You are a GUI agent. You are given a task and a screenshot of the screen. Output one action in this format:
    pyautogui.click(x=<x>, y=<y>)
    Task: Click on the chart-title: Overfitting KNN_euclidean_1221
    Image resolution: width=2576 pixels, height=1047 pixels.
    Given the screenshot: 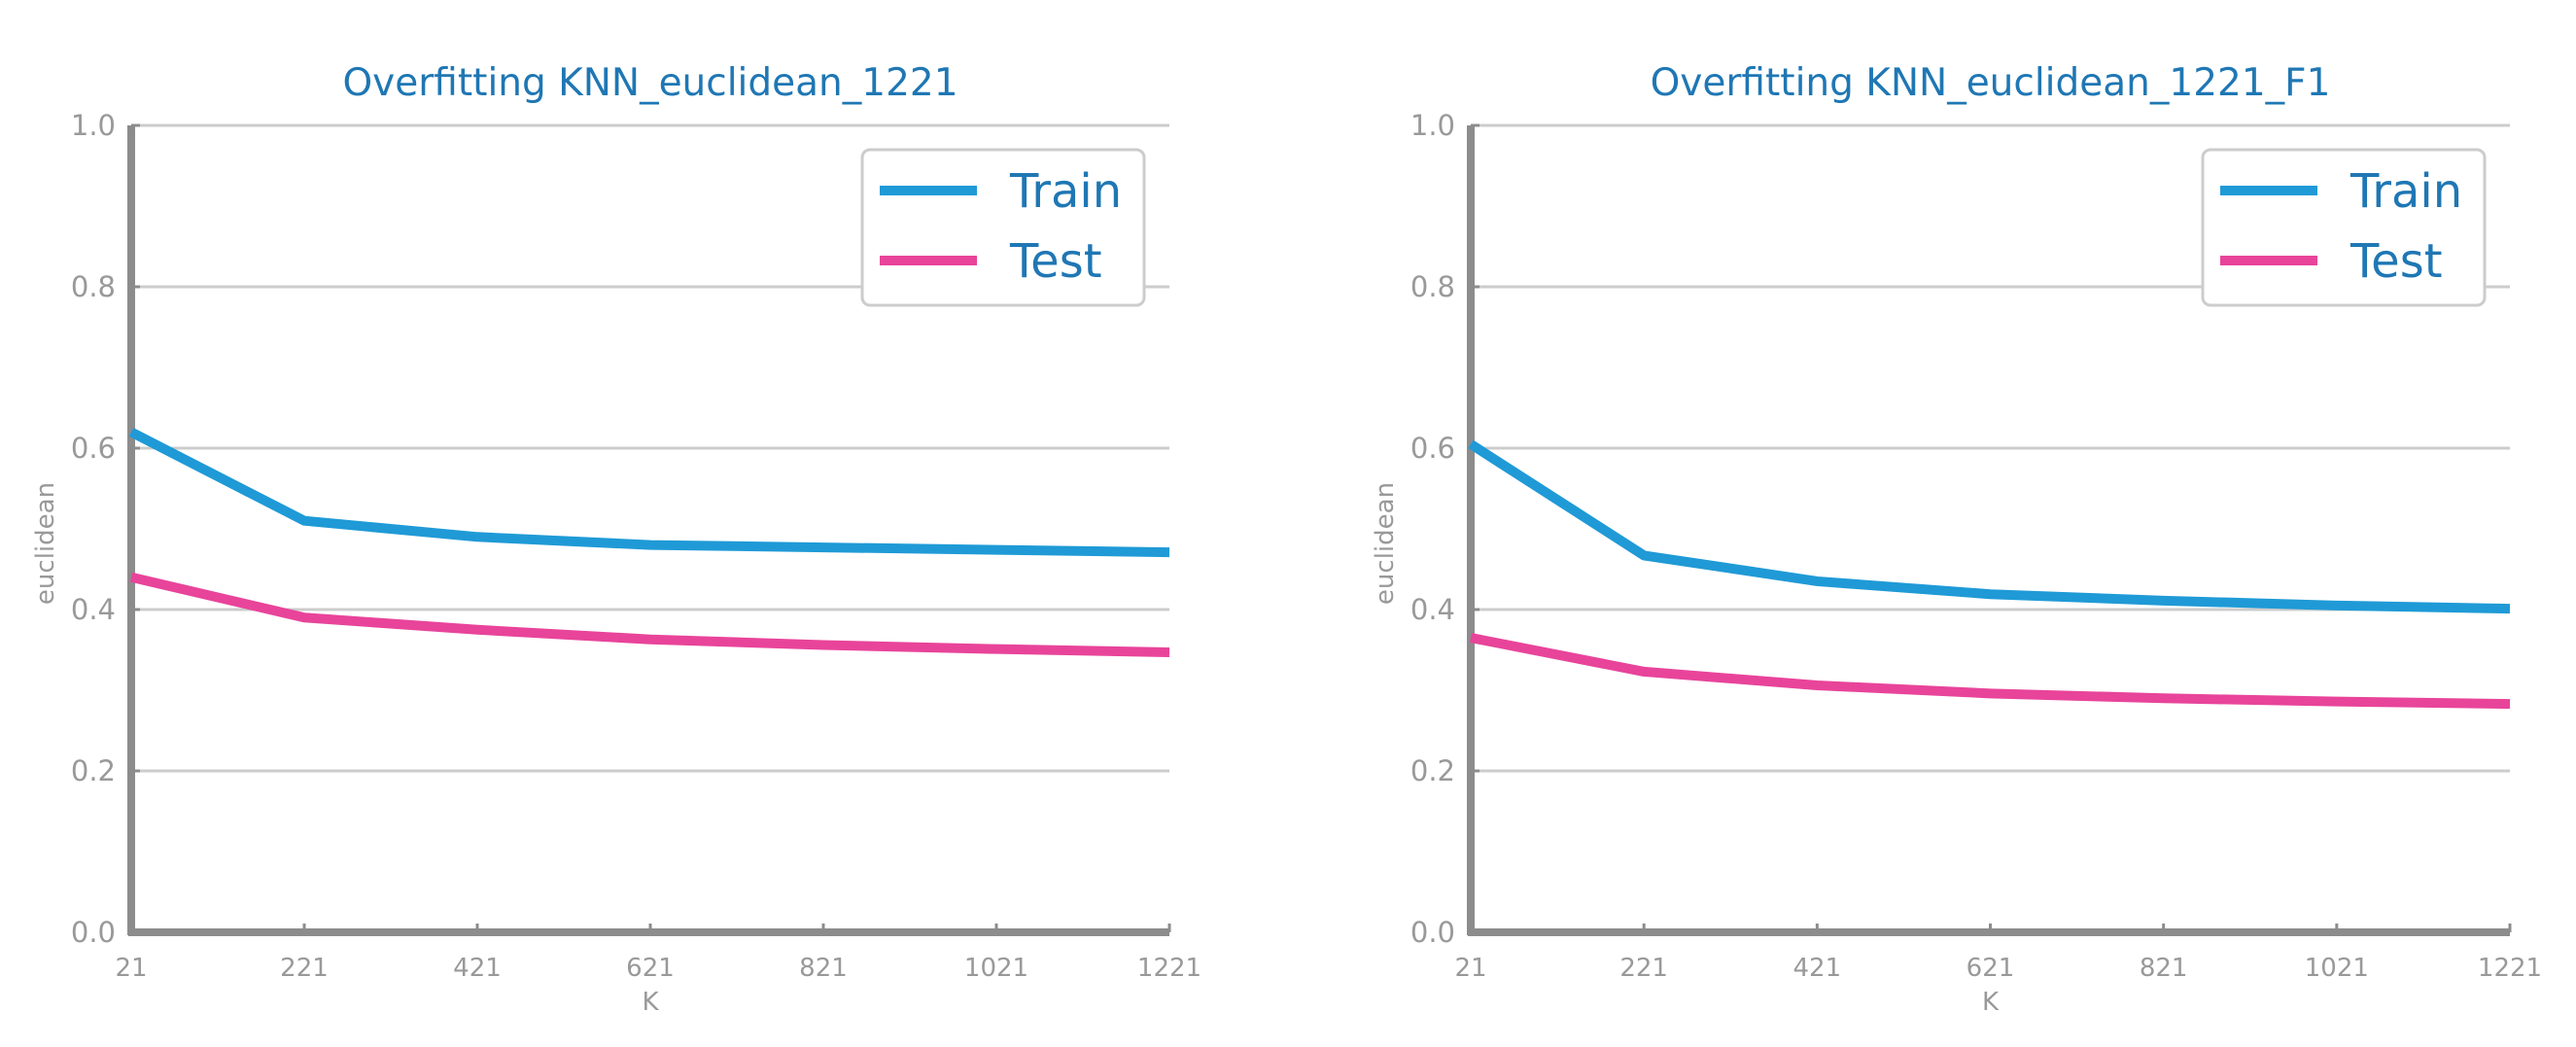 What is the action you would take?
    pyautogui.click(x=650, y=83)
    